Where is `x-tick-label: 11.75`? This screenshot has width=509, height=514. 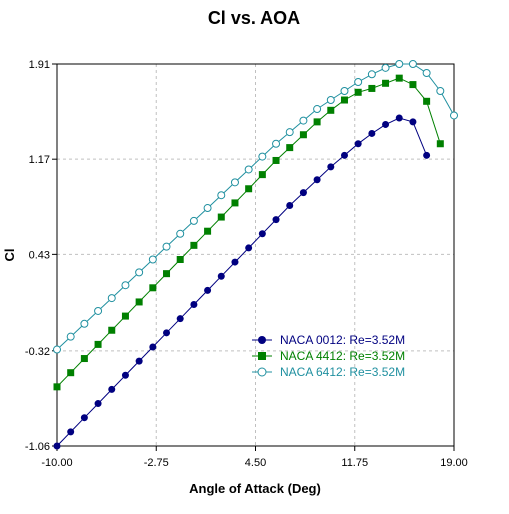 x-tick-label: 11.75 is located at coordinates (354, 463).